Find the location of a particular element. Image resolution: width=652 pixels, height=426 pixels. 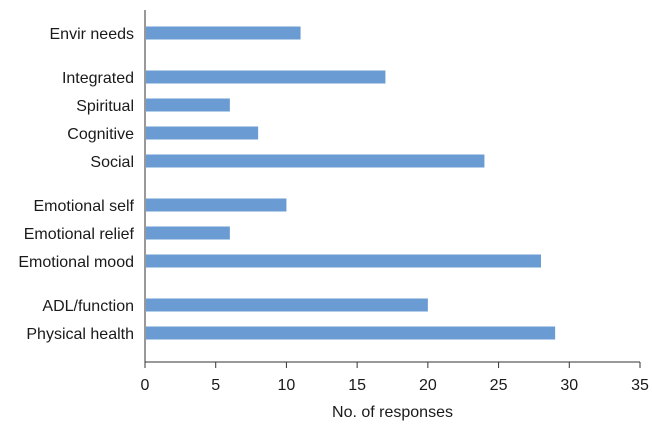

x-tick-label: 35 is located at coordinates (640, 385).